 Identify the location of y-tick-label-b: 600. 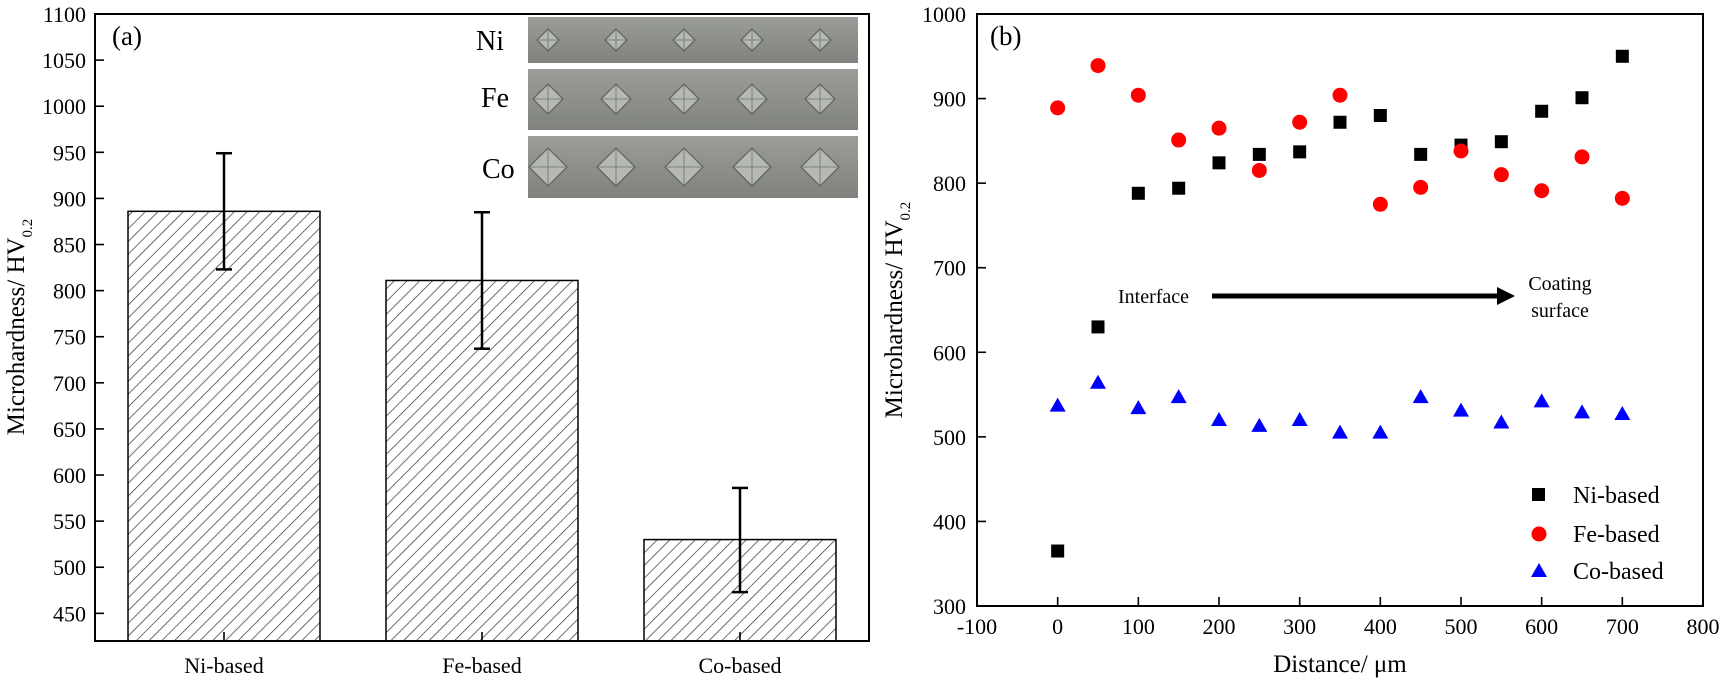
(949, 352).